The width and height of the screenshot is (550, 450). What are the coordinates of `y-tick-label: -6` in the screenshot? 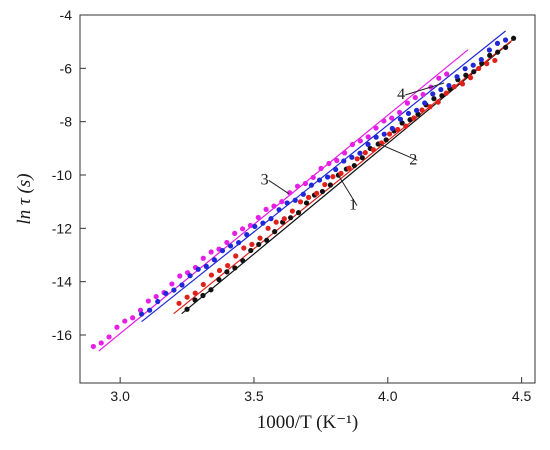 It's located at (66, 68).